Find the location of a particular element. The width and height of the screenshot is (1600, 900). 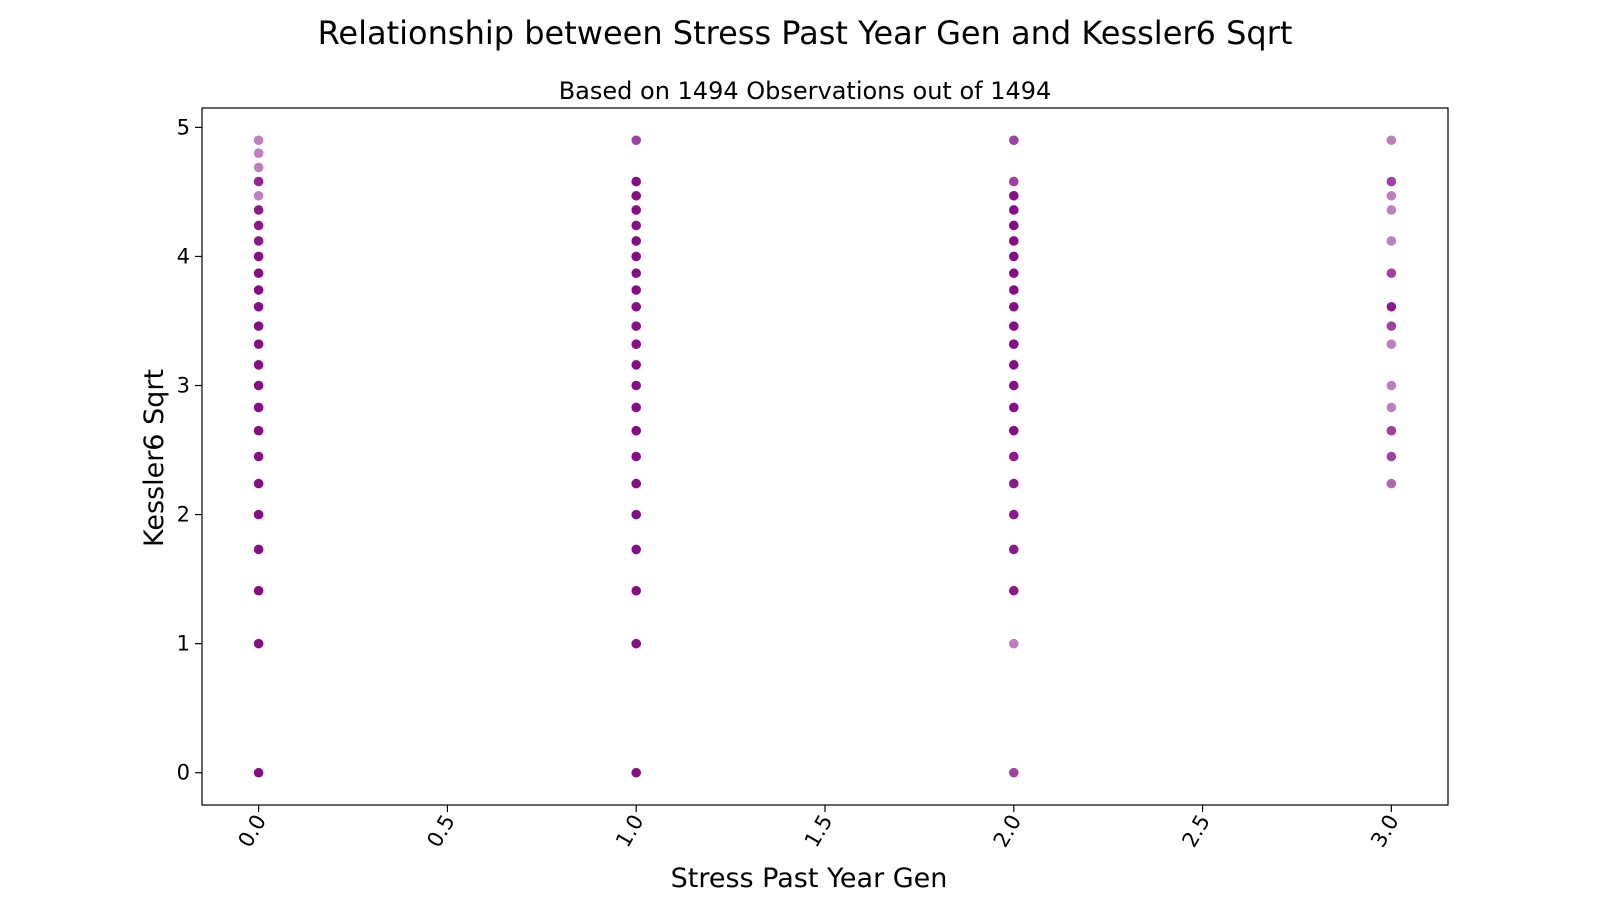

x-tick-label: 0.0 is located at coordinates (251, 831).